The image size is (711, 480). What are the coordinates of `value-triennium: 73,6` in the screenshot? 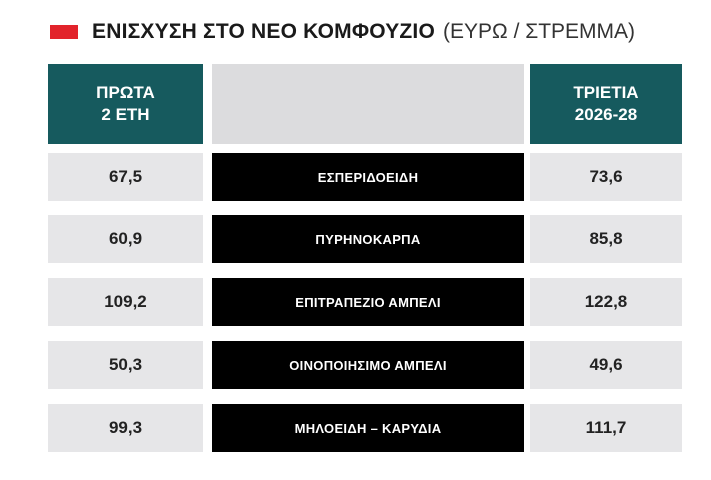 It's located at (606, 177).